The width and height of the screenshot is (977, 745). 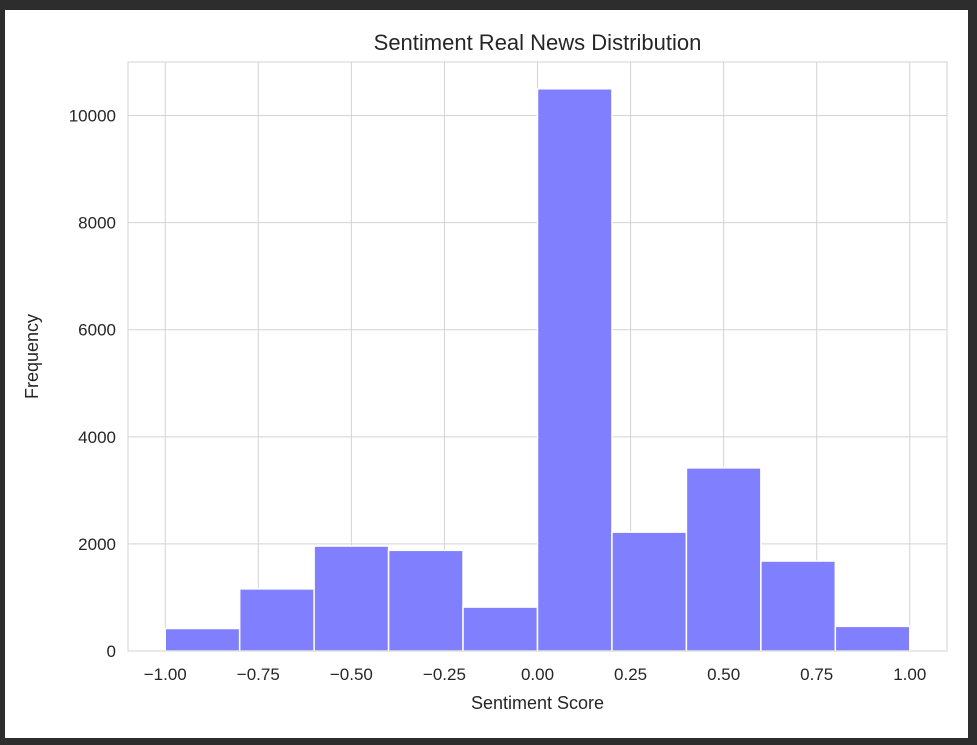 What do you see at coordinates (97, 223) in the screenshot?
I see `y-tick-label: 8000` at bounding box center [97, 223].